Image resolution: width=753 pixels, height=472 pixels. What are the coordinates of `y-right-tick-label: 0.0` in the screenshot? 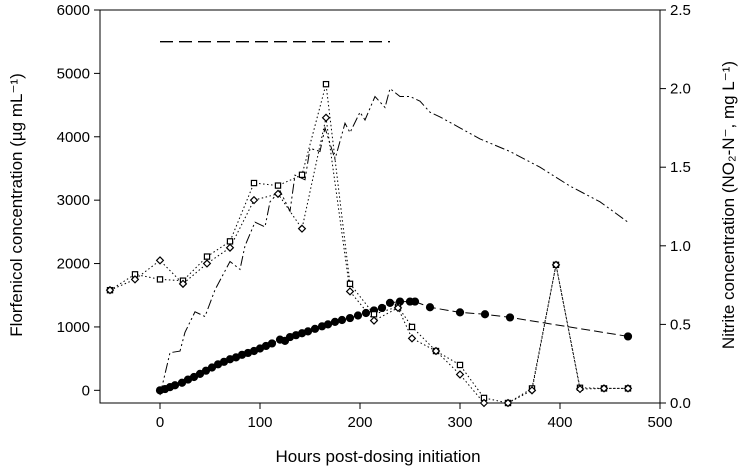 It's located at (680, 403).